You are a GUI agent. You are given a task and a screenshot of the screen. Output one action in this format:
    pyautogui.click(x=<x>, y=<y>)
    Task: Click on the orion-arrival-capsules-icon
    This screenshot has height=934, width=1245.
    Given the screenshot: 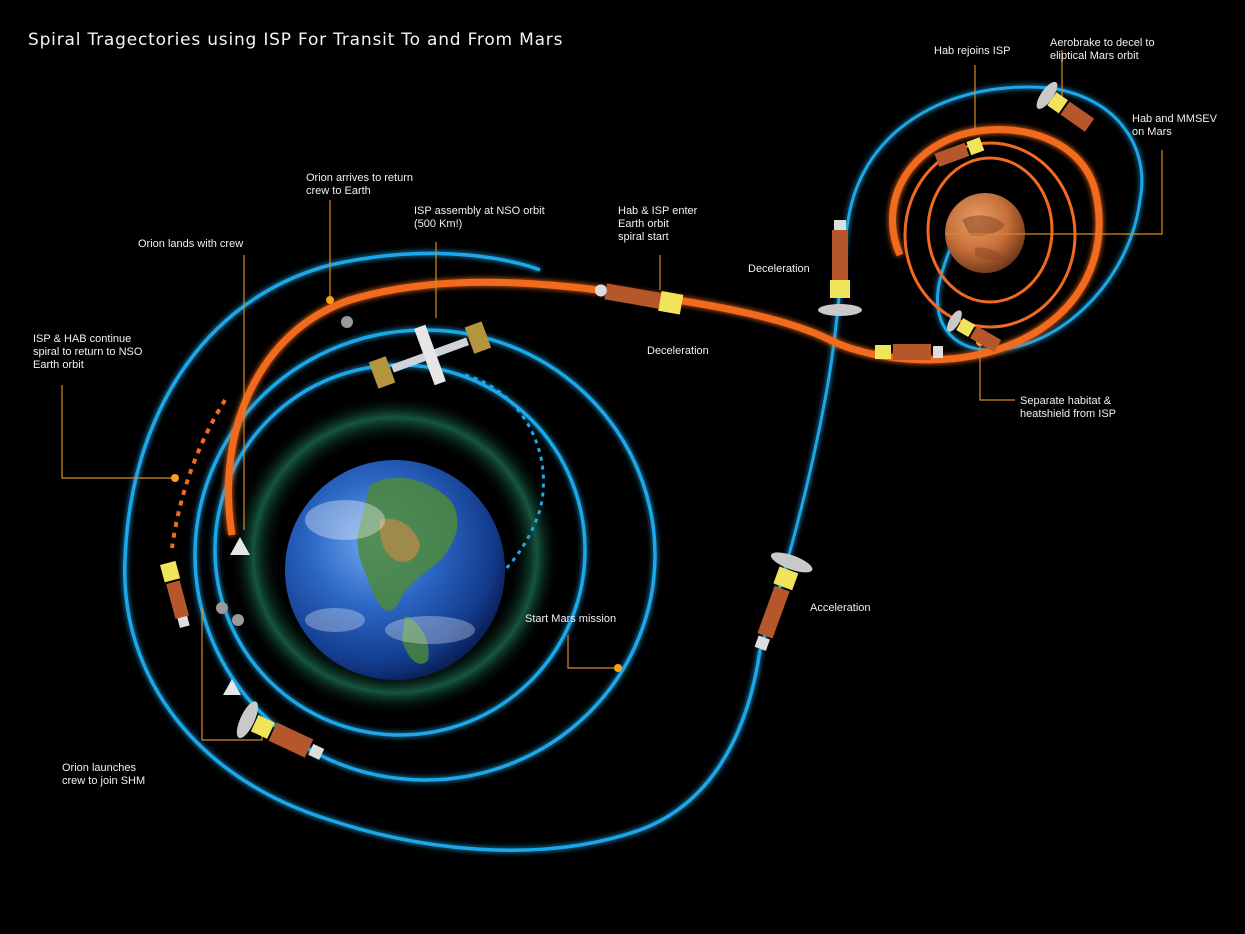 What is the action you would take?
    pyautogui.click(x=284, y=471)
    